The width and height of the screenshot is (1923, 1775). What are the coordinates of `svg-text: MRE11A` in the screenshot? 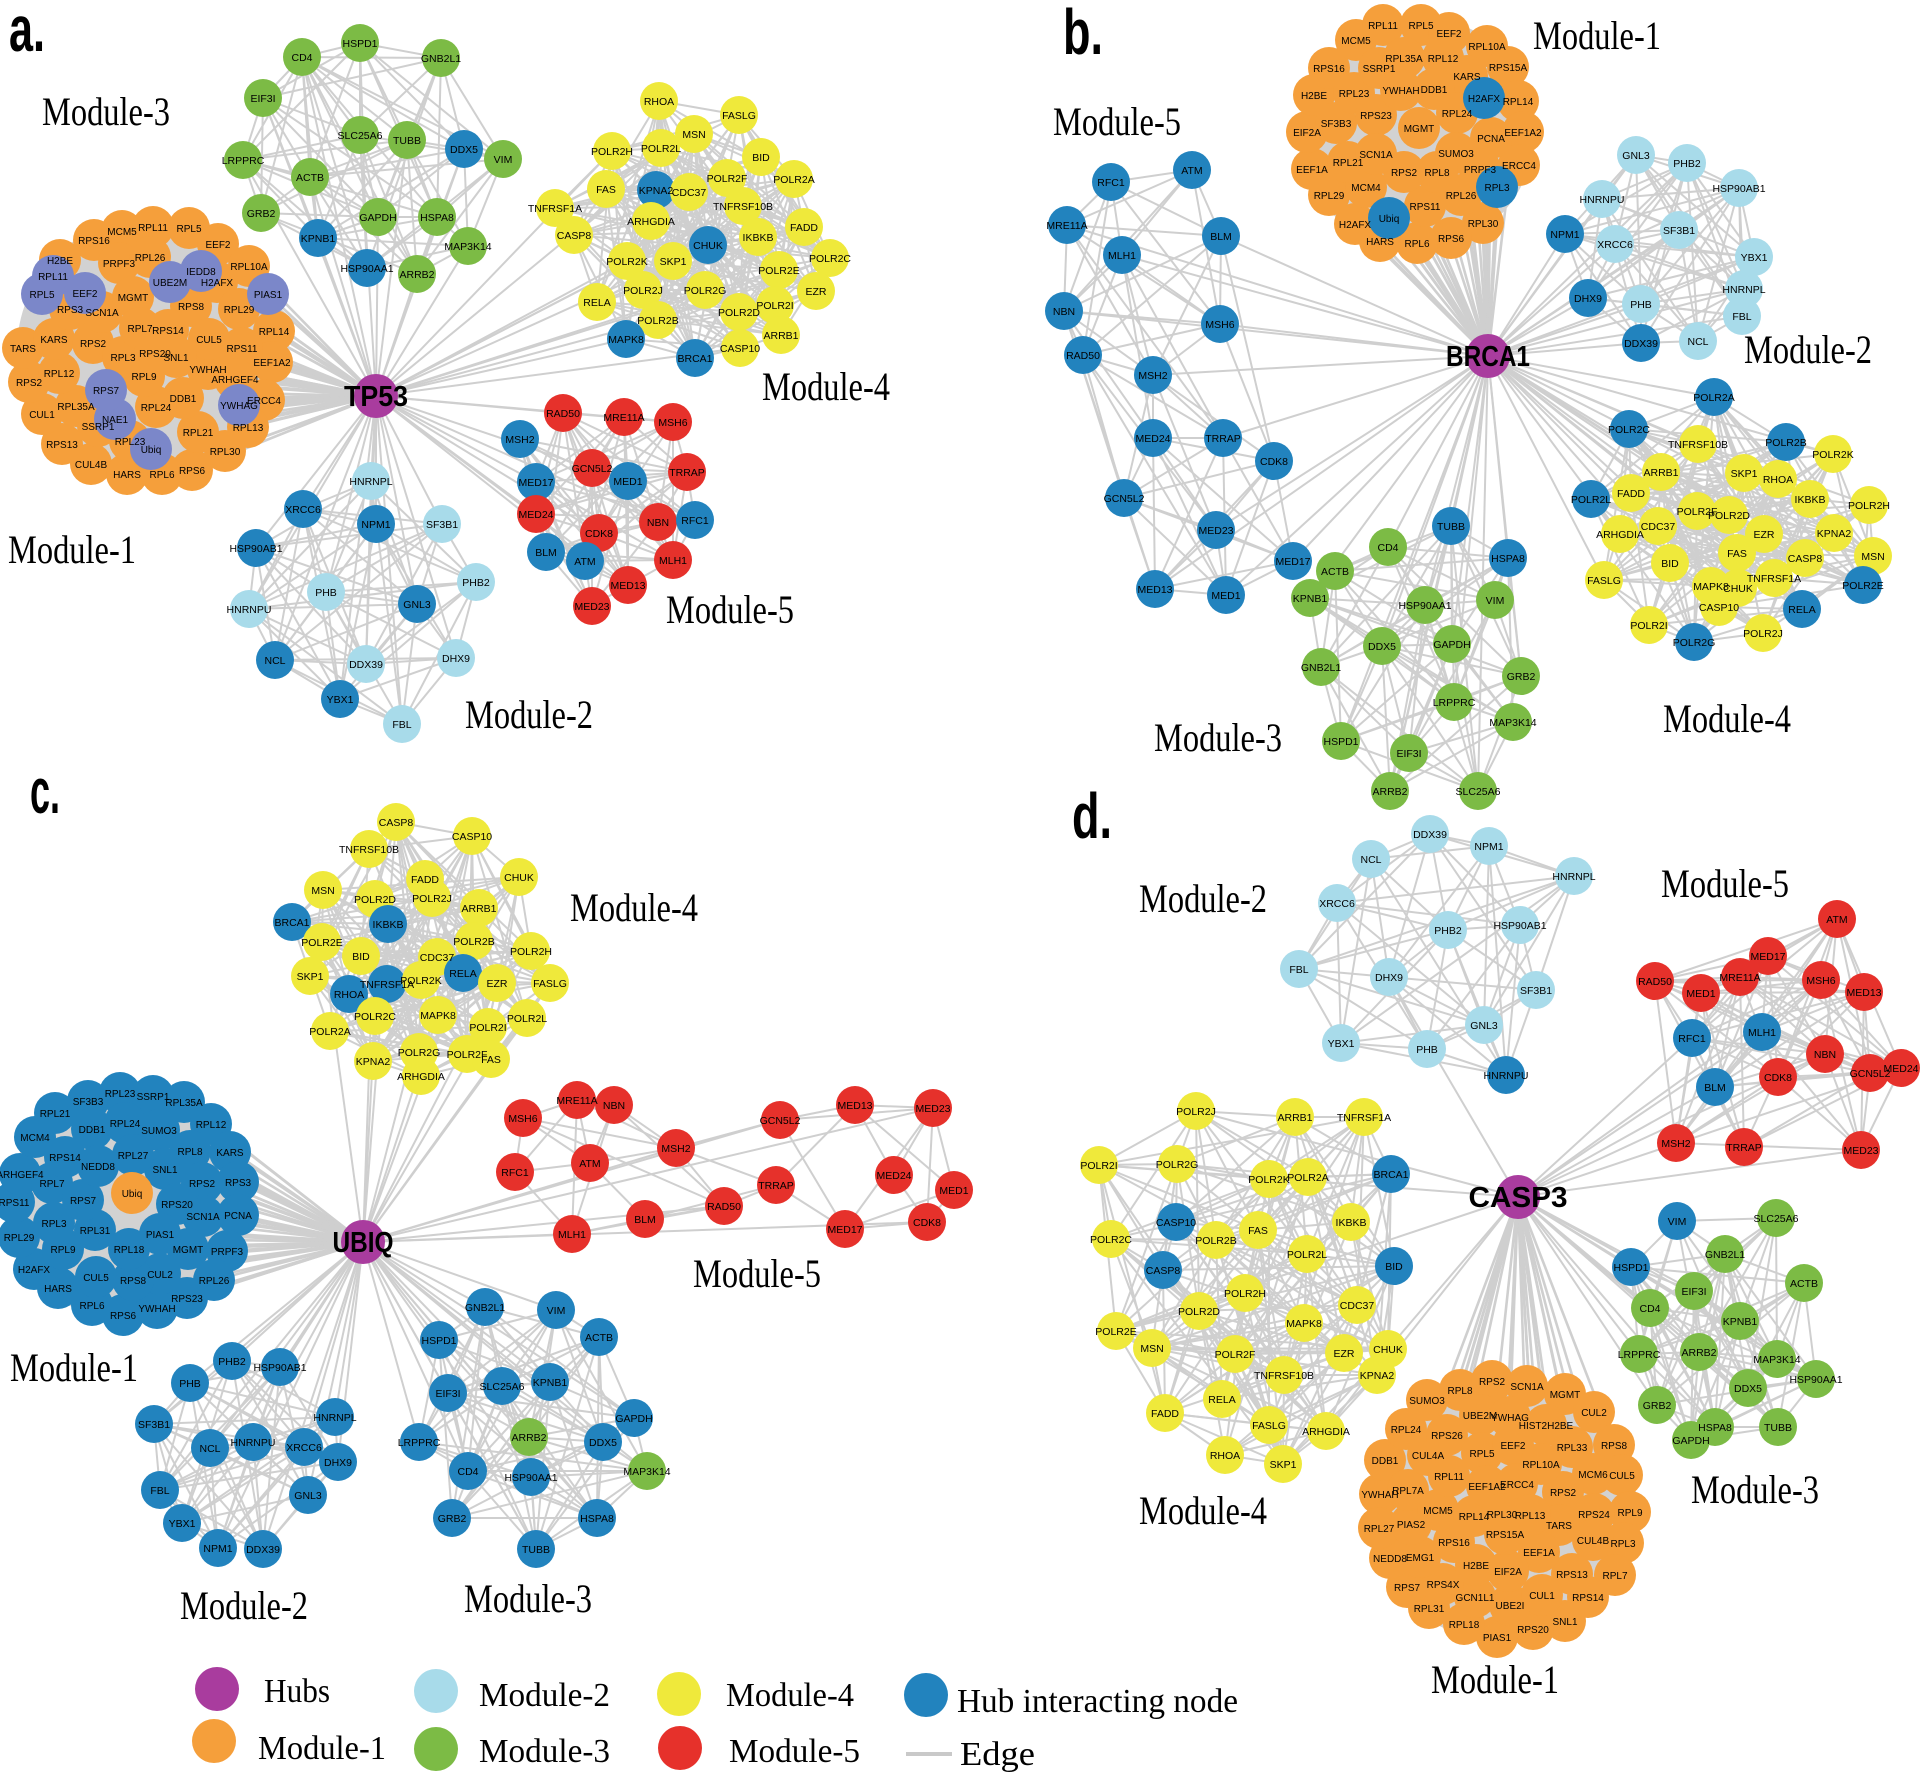 It's located at (623, 418).